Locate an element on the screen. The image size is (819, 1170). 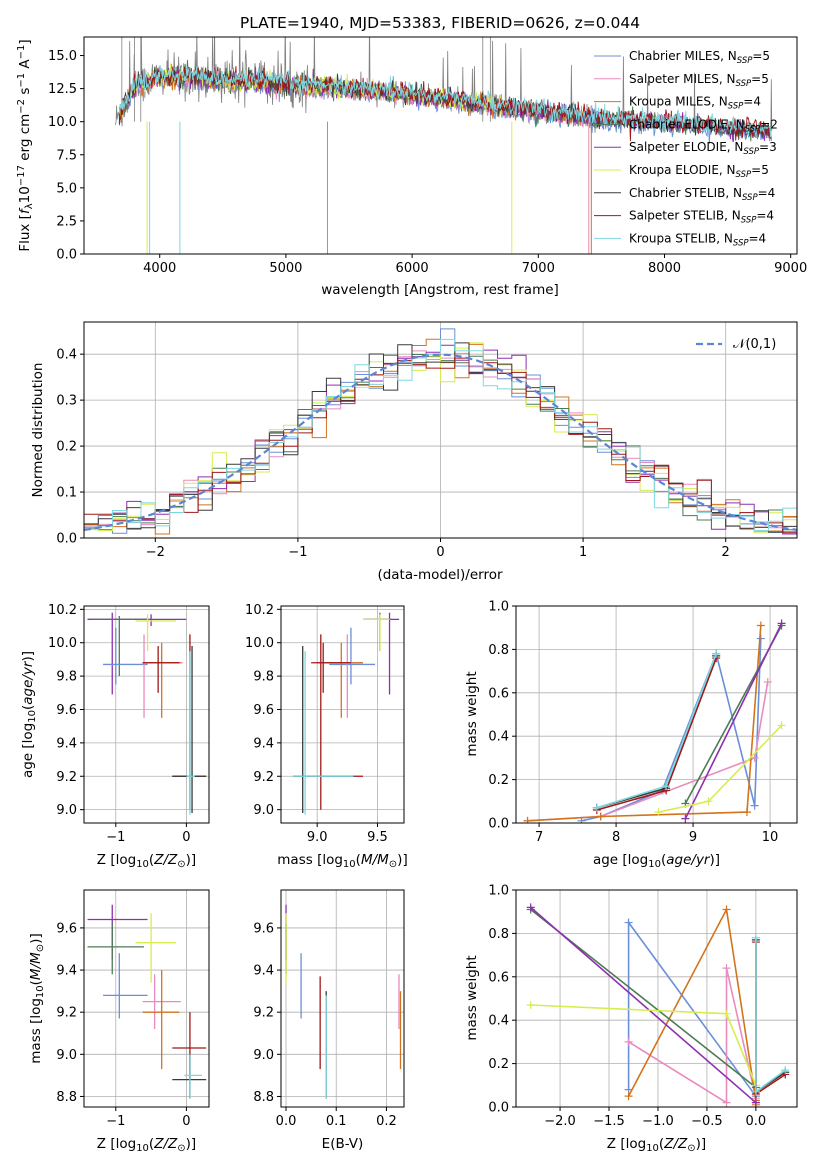
legend-nssp-value: =3 is located at coordinates (768, 147).